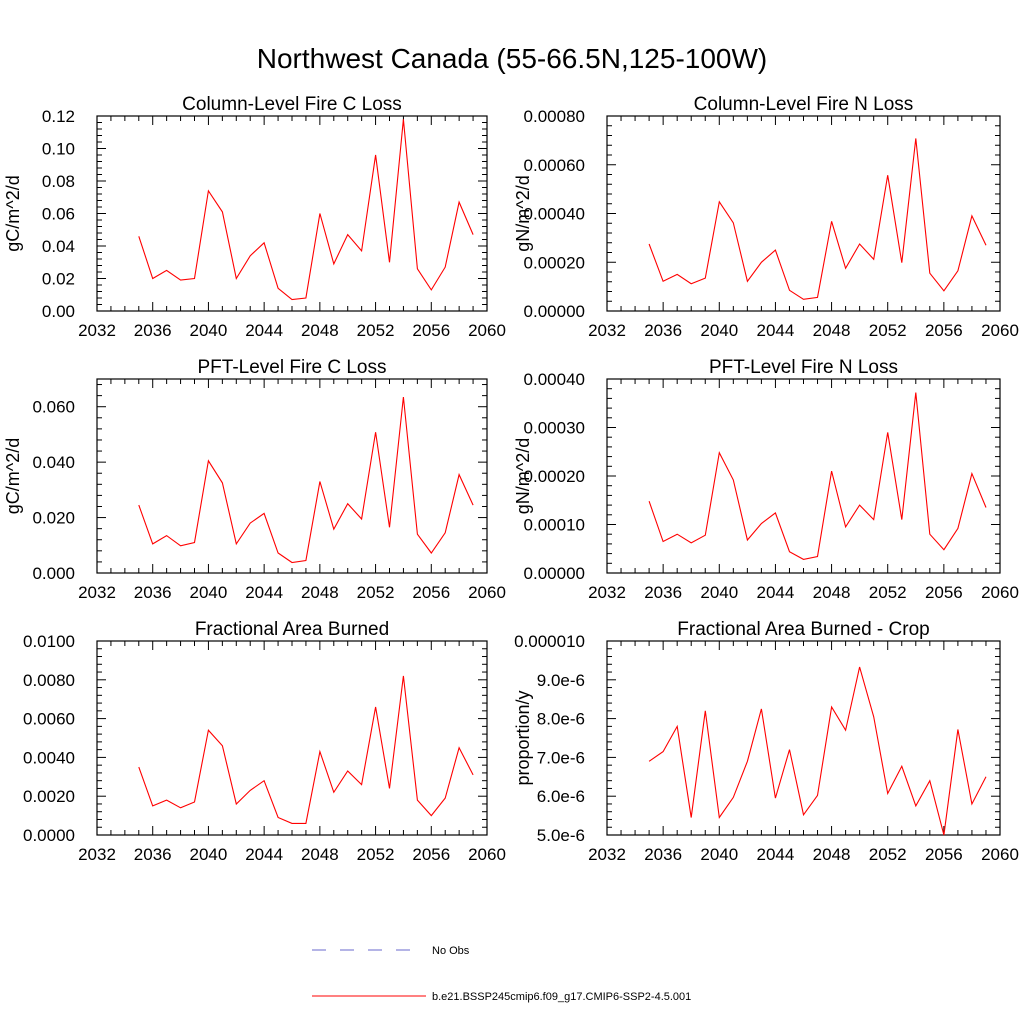  I want to click on y-axis-title: proportion/y, so click(523, 737).